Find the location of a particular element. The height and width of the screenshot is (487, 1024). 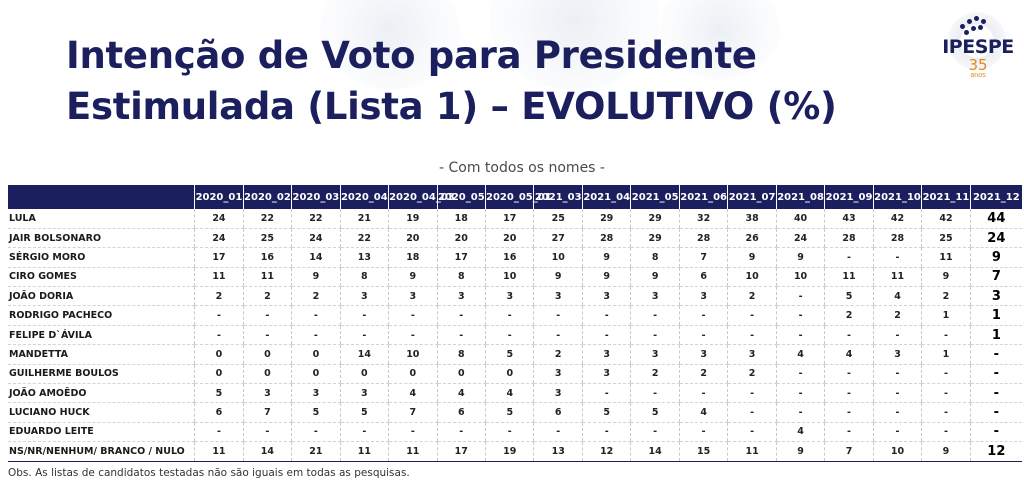

value-cell: 18 is located at coordinates (461, 219).